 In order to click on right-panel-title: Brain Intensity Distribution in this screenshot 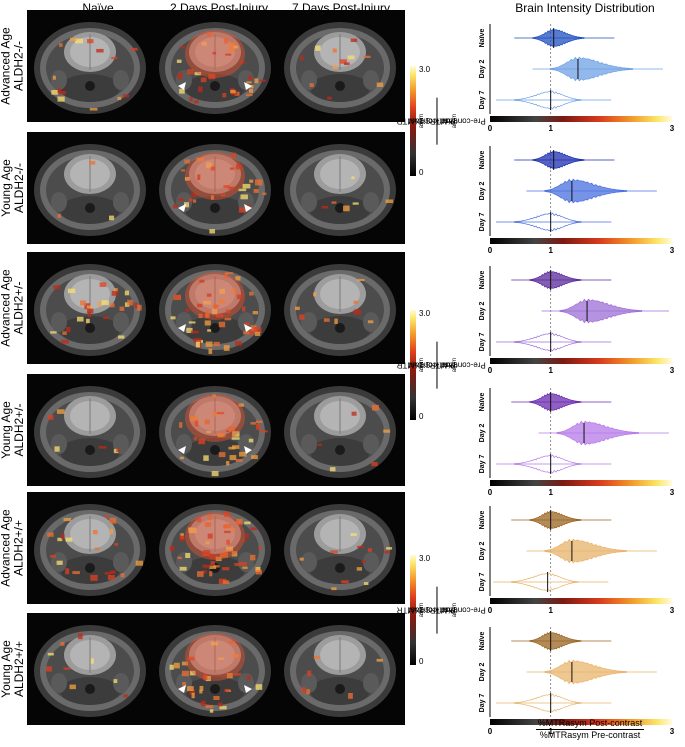, I will do `click(585, 8)`.